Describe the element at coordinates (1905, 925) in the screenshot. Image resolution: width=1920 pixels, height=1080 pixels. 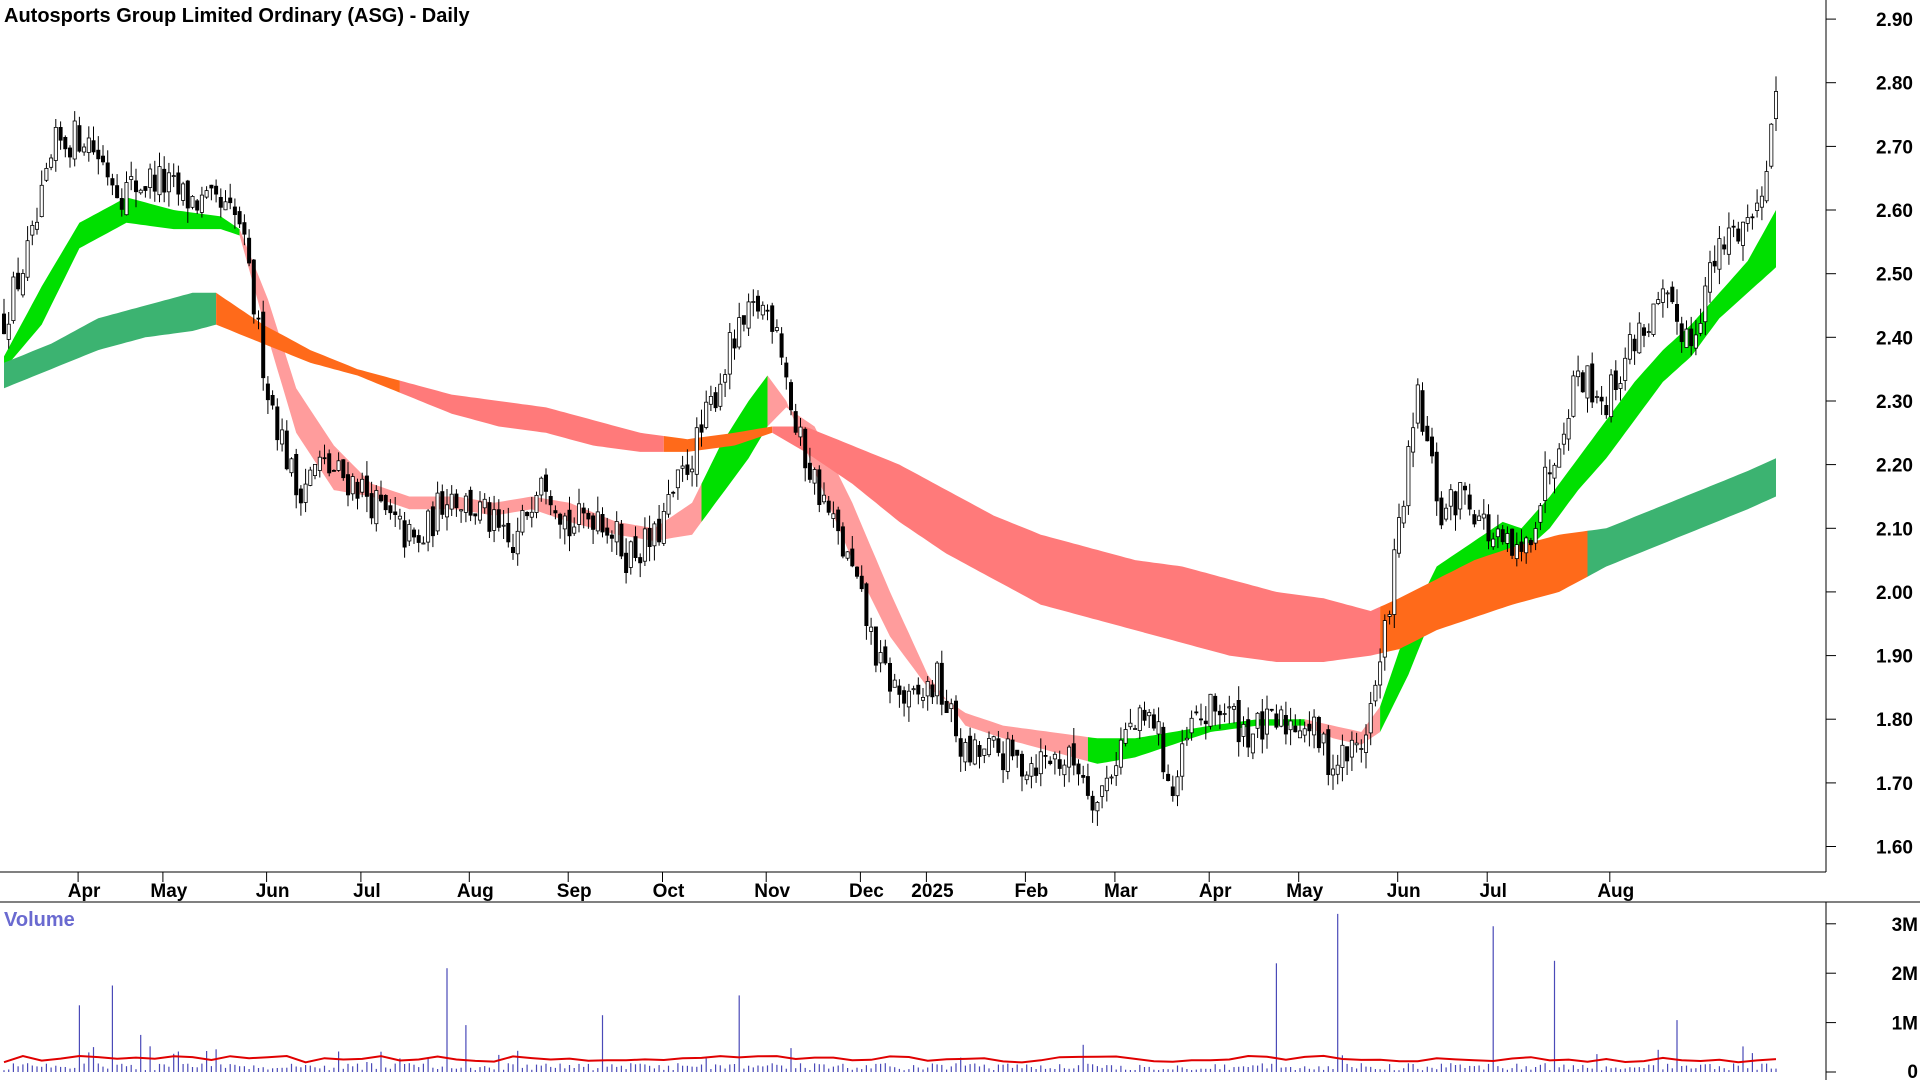
I see `volume-tick-label: 3M` at that location.